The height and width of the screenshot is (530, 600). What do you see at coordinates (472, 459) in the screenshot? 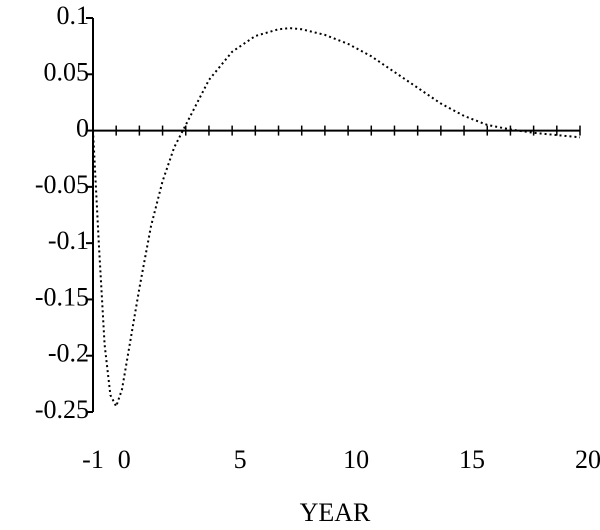
I see `x-tick-label: 15` at bounding box center [472, 459].